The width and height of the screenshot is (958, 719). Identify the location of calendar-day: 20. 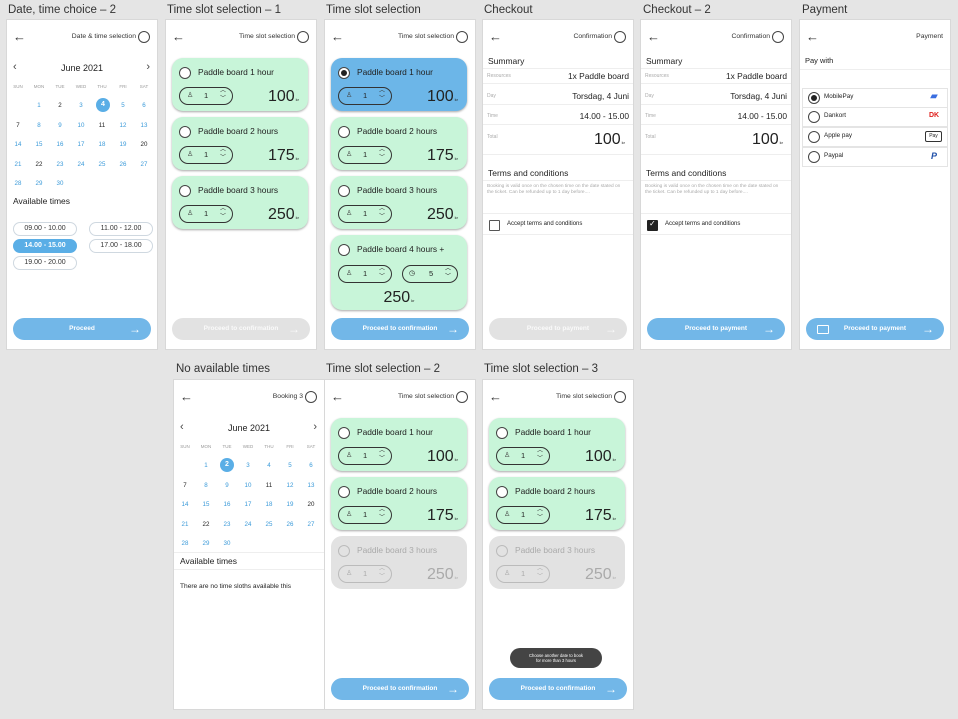
(311, 504).